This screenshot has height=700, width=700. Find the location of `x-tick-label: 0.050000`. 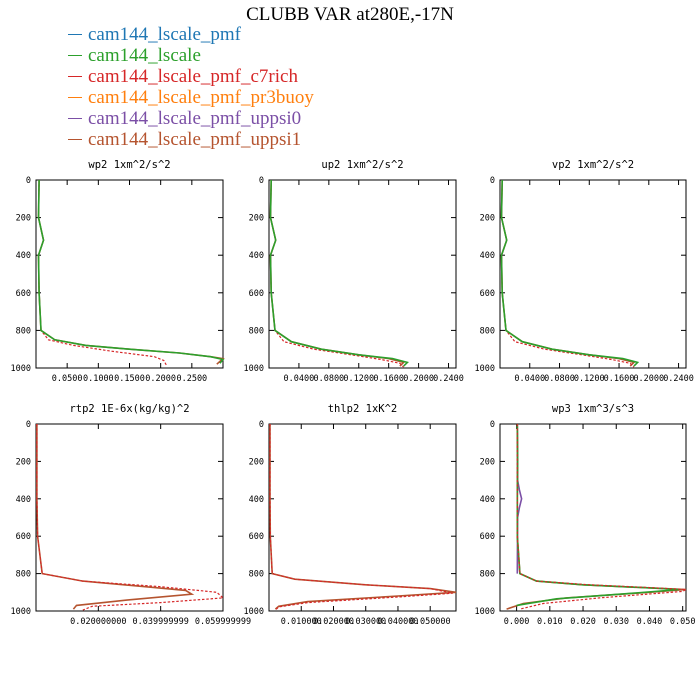

x-tick-label: 0.050000 is located at coordinates (430, 622).